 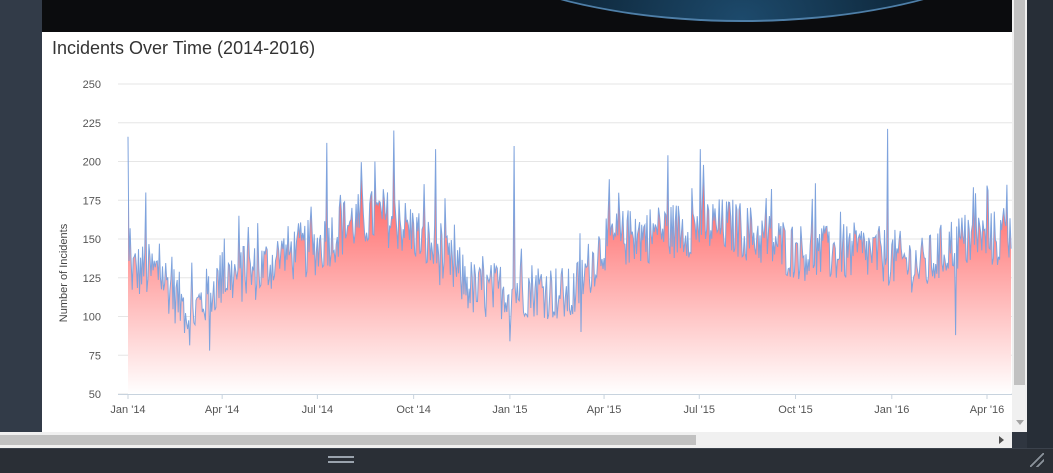 What do you see at coordinates (526, 460) in the screenshot?
I see `bottom-status-bar` at bounding box center [526, 460].